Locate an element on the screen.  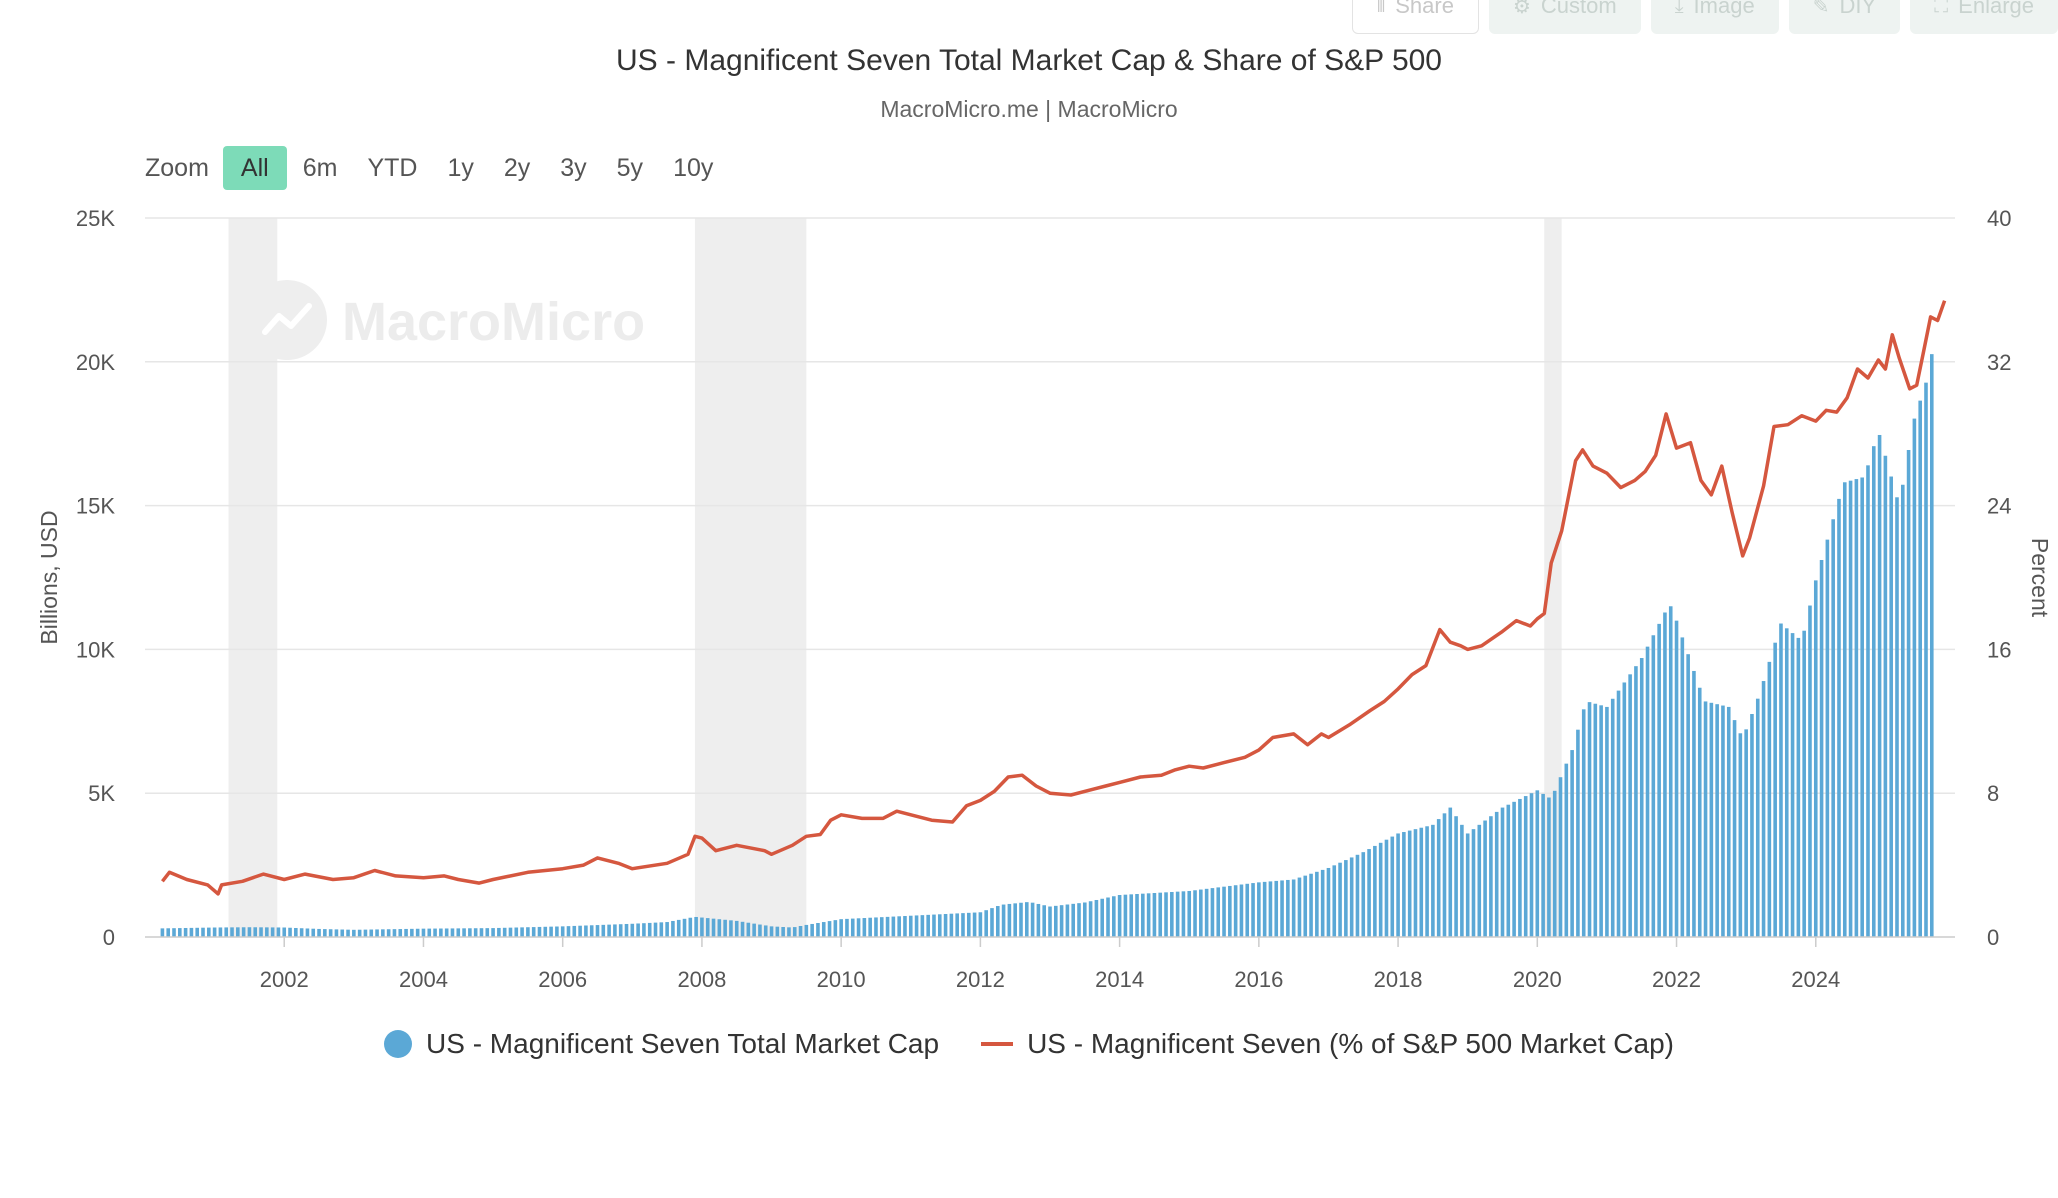
zoom-option-2y: 2y is located at coordinates (517, 168).